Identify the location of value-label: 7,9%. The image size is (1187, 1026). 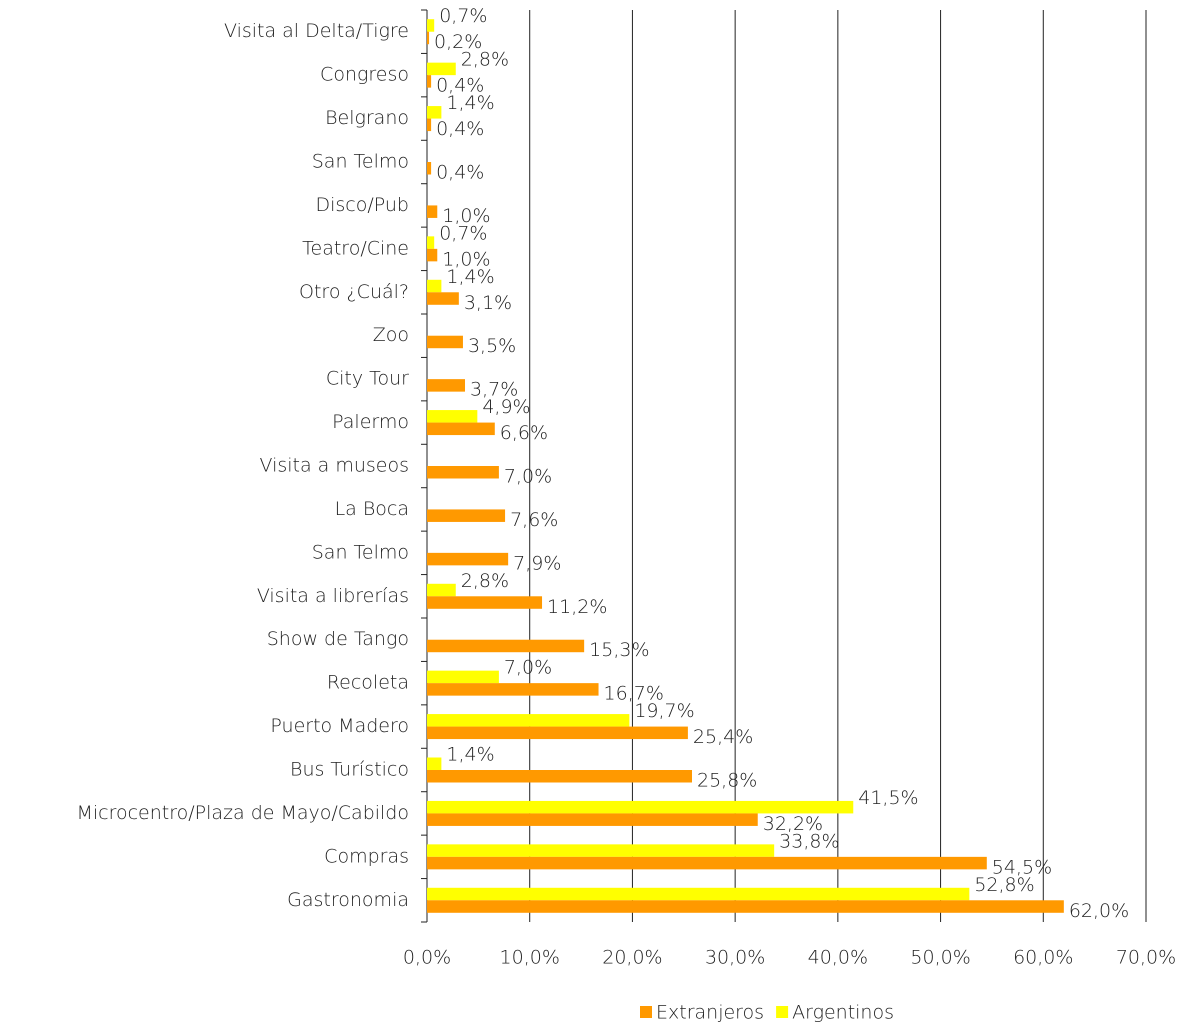
(537, 563).